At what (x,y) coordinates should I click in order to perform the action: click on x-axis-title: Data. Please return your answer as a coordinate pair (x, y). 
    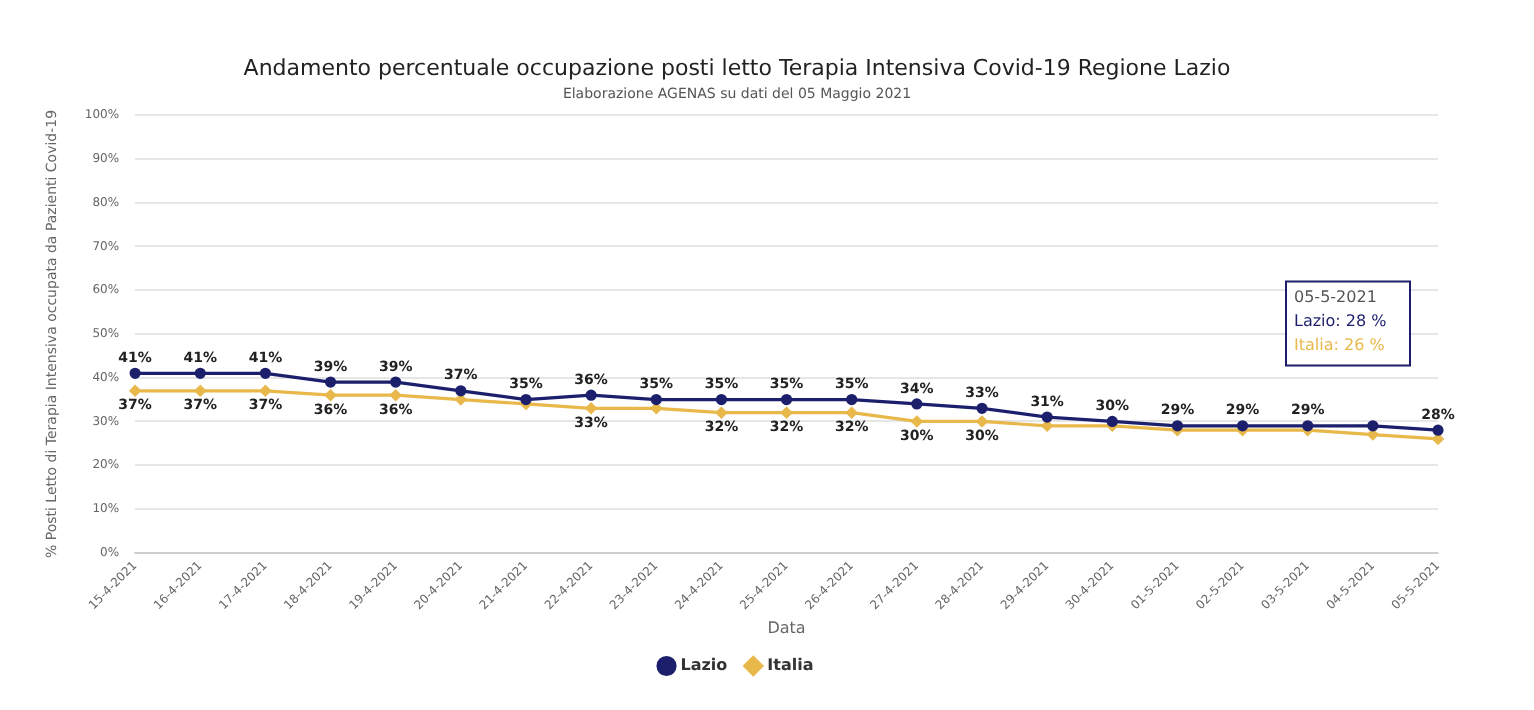
    Looking at the image, I should click on (786, 627).